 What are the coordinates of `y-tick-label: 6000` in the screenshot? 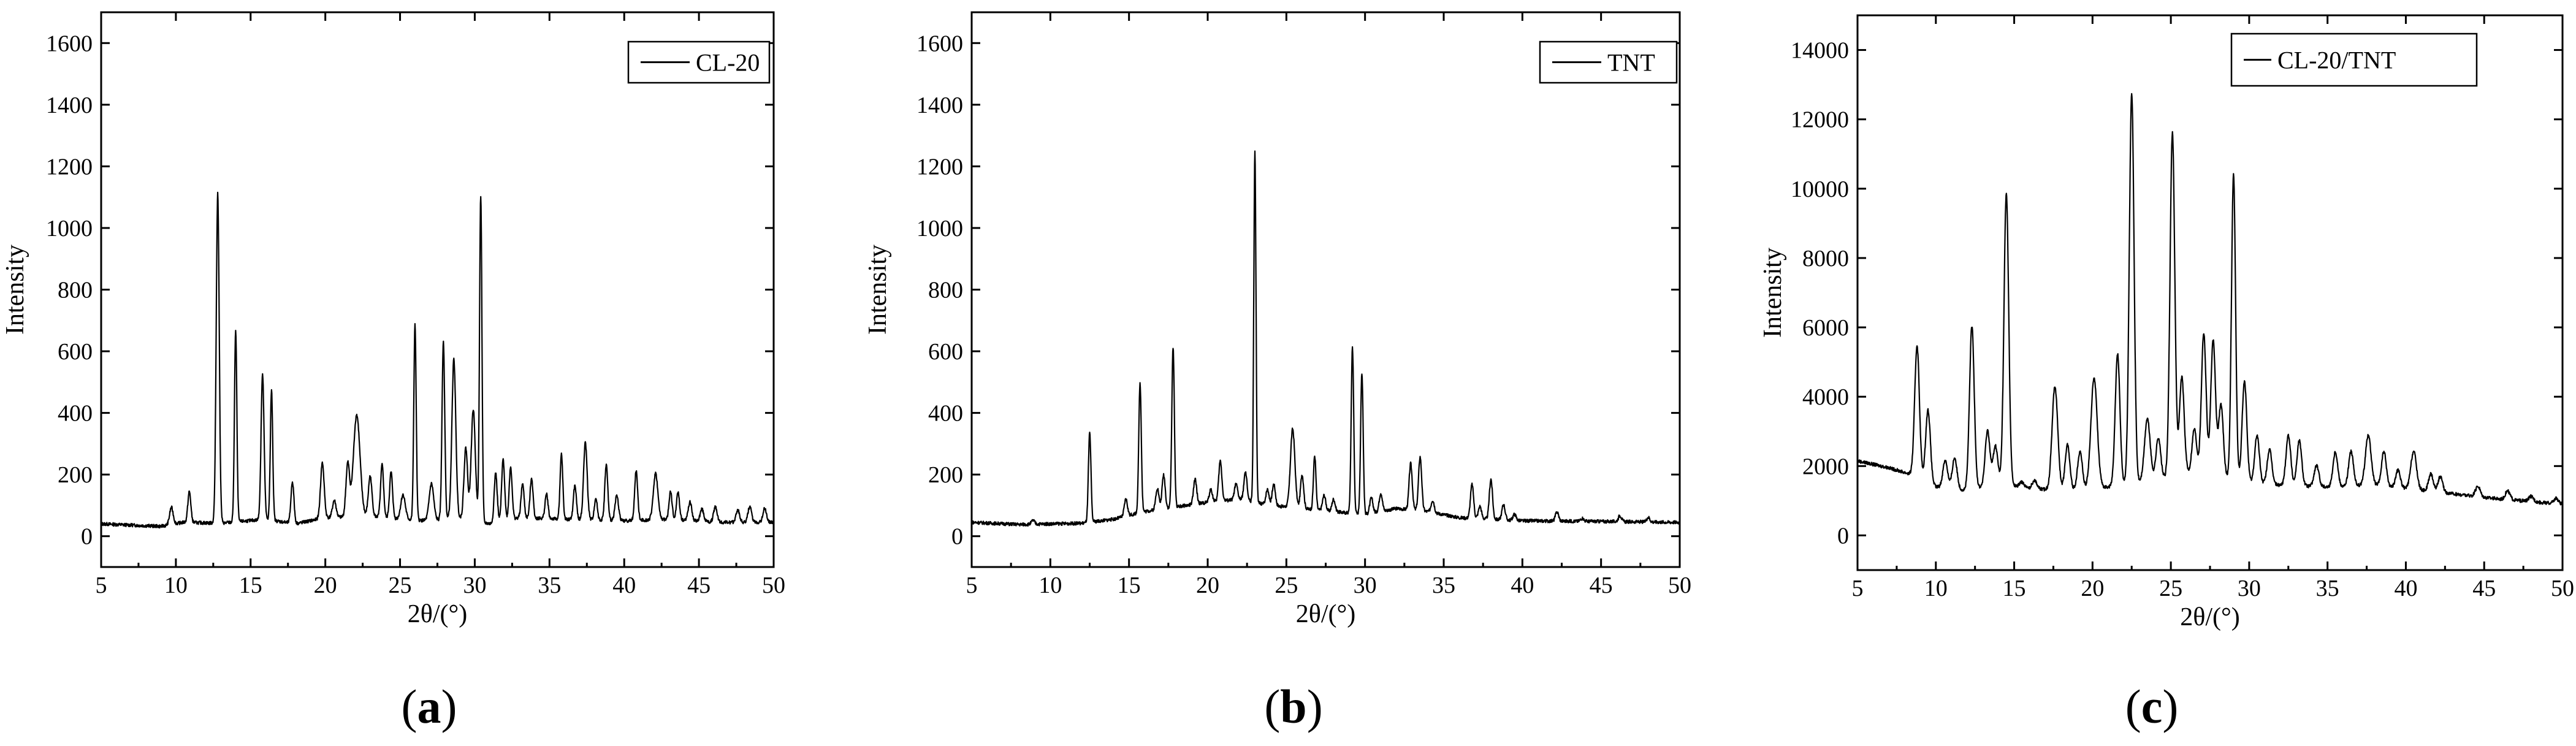 It's located at (1825, 328).